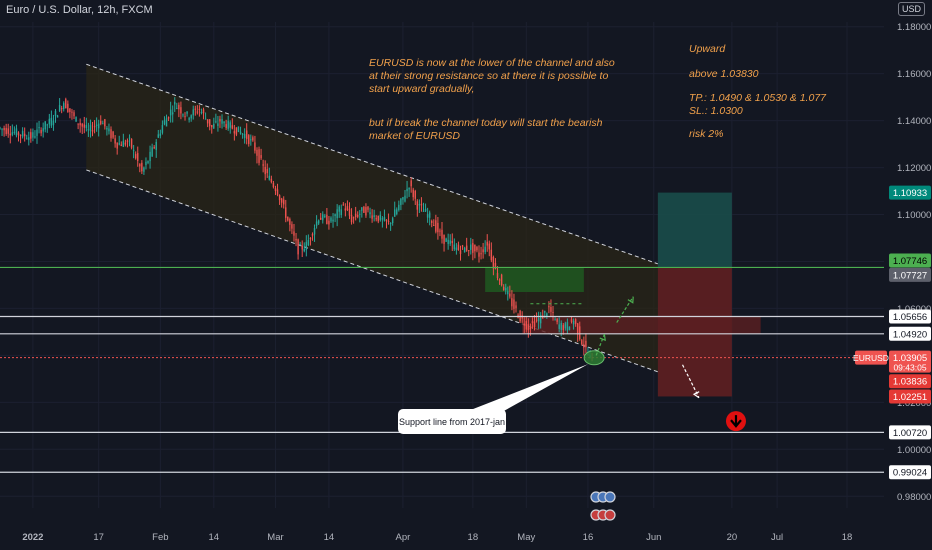  What do you see at coordinates (910, 334) in the screenshot?
I see `price-tag-level-2: 1.04920` at bounding box center [910, 334].